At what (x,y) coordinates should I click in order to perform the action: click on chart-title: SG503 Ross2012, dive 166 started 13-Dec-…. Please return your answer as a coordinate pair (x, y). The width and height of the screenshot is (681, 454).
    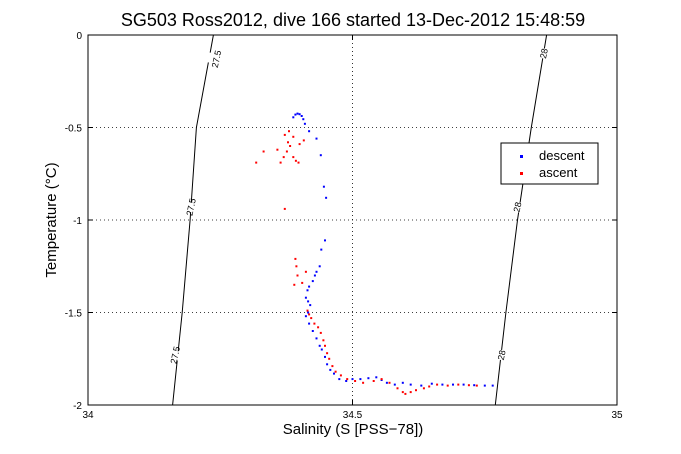
    Looking at the image, I should click on (353, 20).